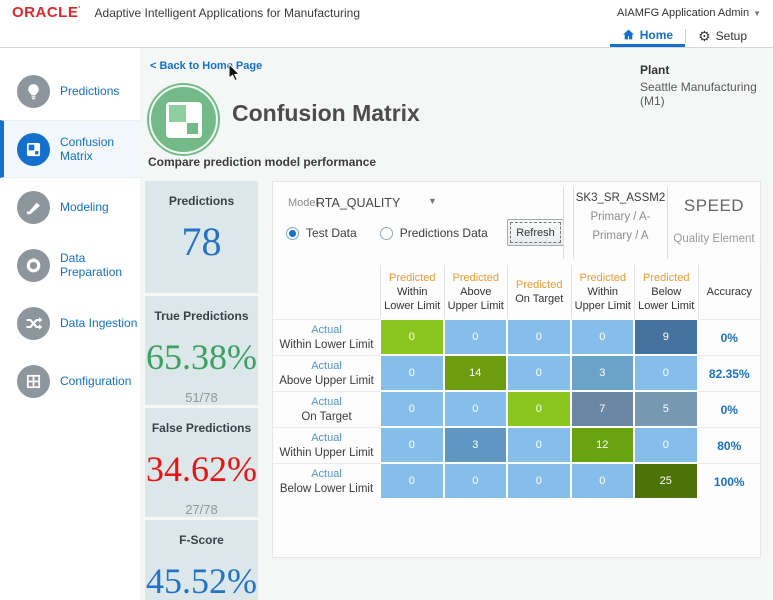 The image size is (773, 600). I want to click on sidebar-item-label: Configuration, so click(96, 381).